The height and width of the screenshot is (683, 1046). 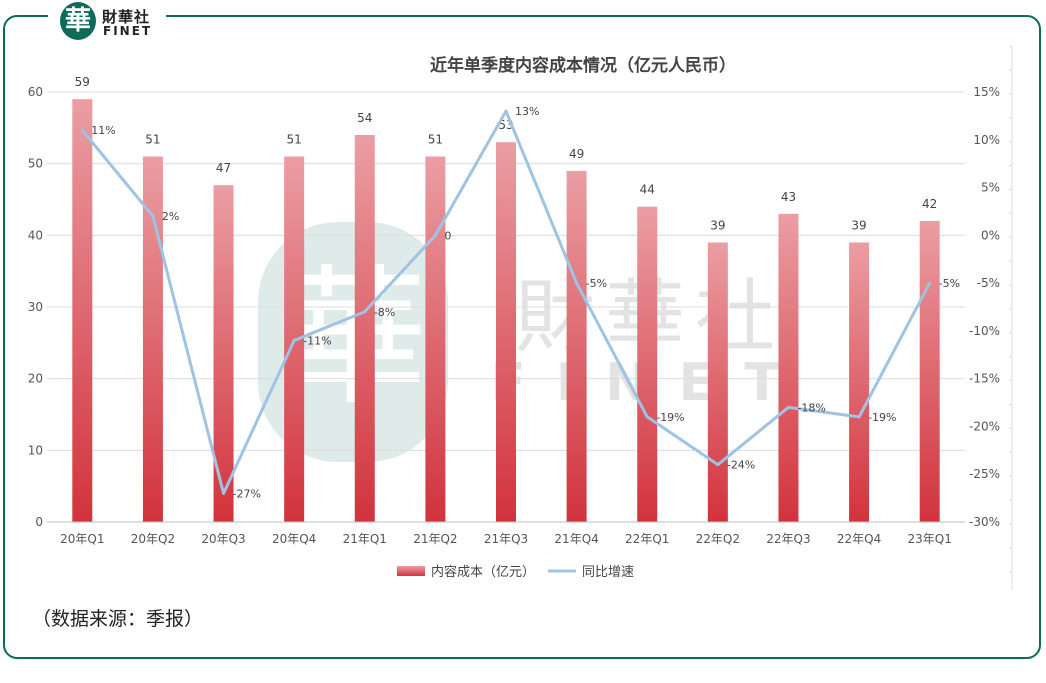 I want to click on line-value-label: -11%, so click(x=317, y=340).